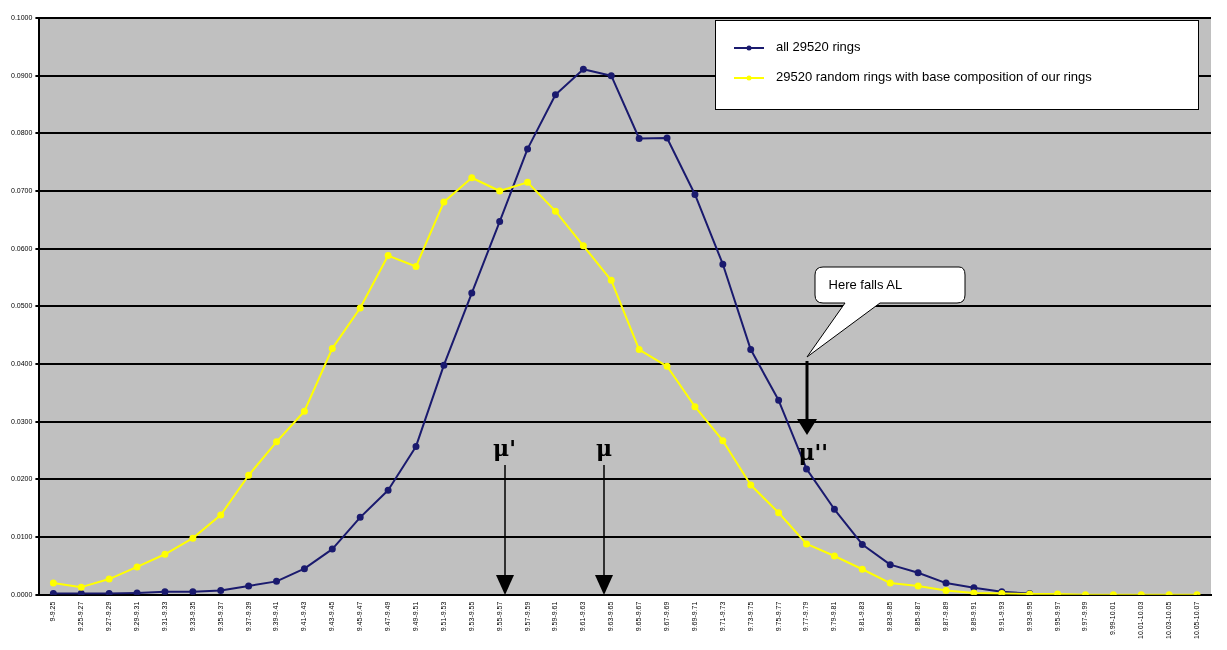  What do you see at coordinates (813, 451) in the screenshot?
I see `annotation: μ''` at bounding box center [813, 451].